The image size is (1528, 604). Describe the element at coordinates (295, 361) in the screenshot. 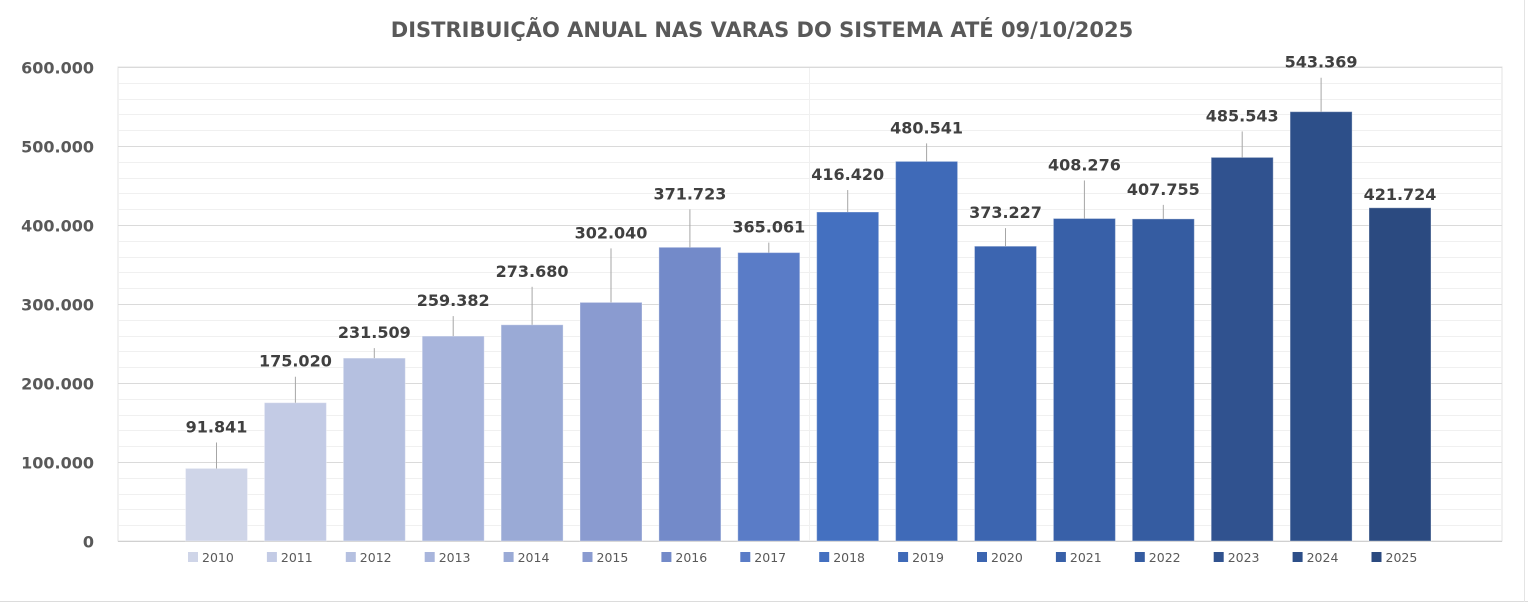

I see `data-label-2011: 175.020` at that location.